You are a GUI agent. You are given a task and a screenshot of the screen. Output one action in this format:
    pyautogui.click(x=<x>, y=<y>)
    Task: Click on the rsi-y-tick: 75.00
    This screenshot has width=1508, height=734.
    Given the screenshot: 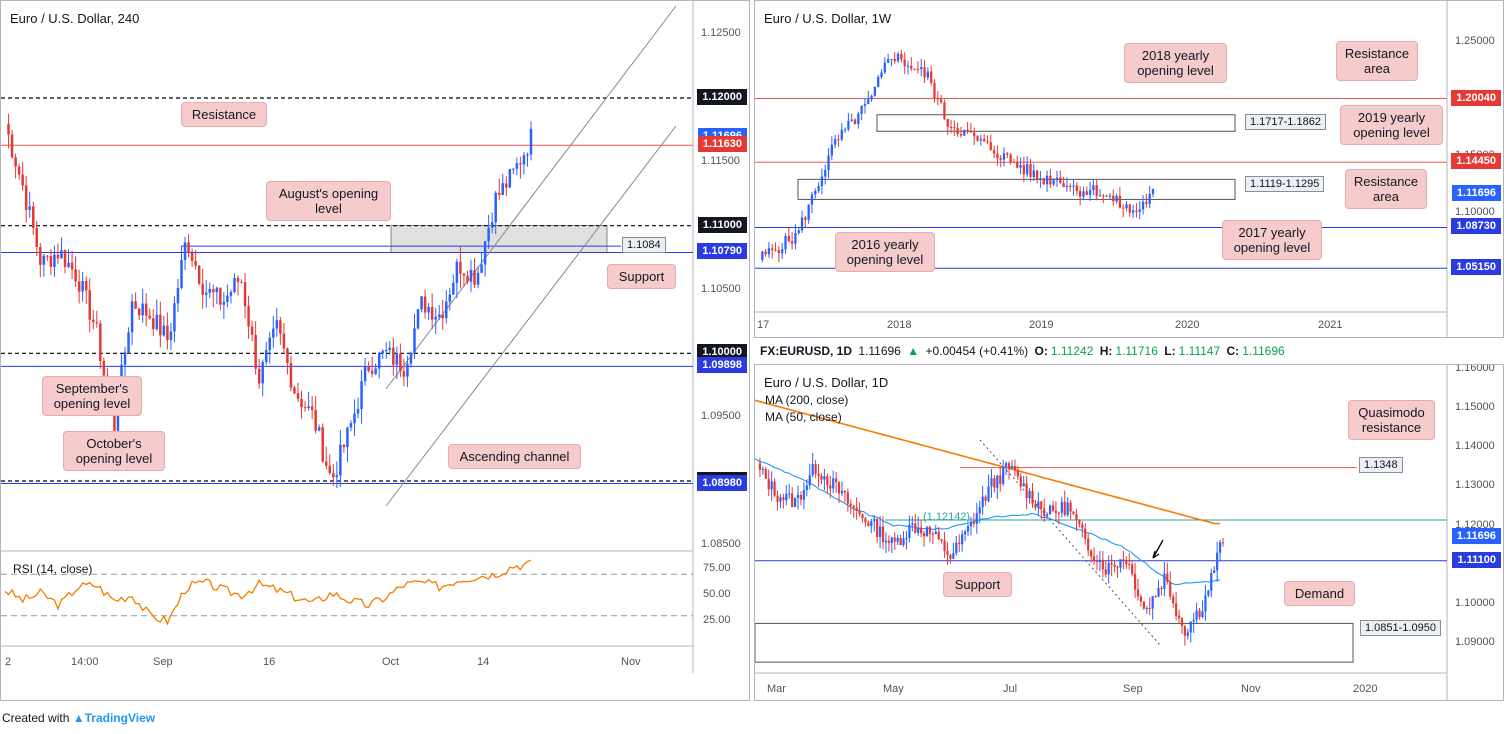 What is the action you would take?
    pyautogui.click(x=717, y=568)
    